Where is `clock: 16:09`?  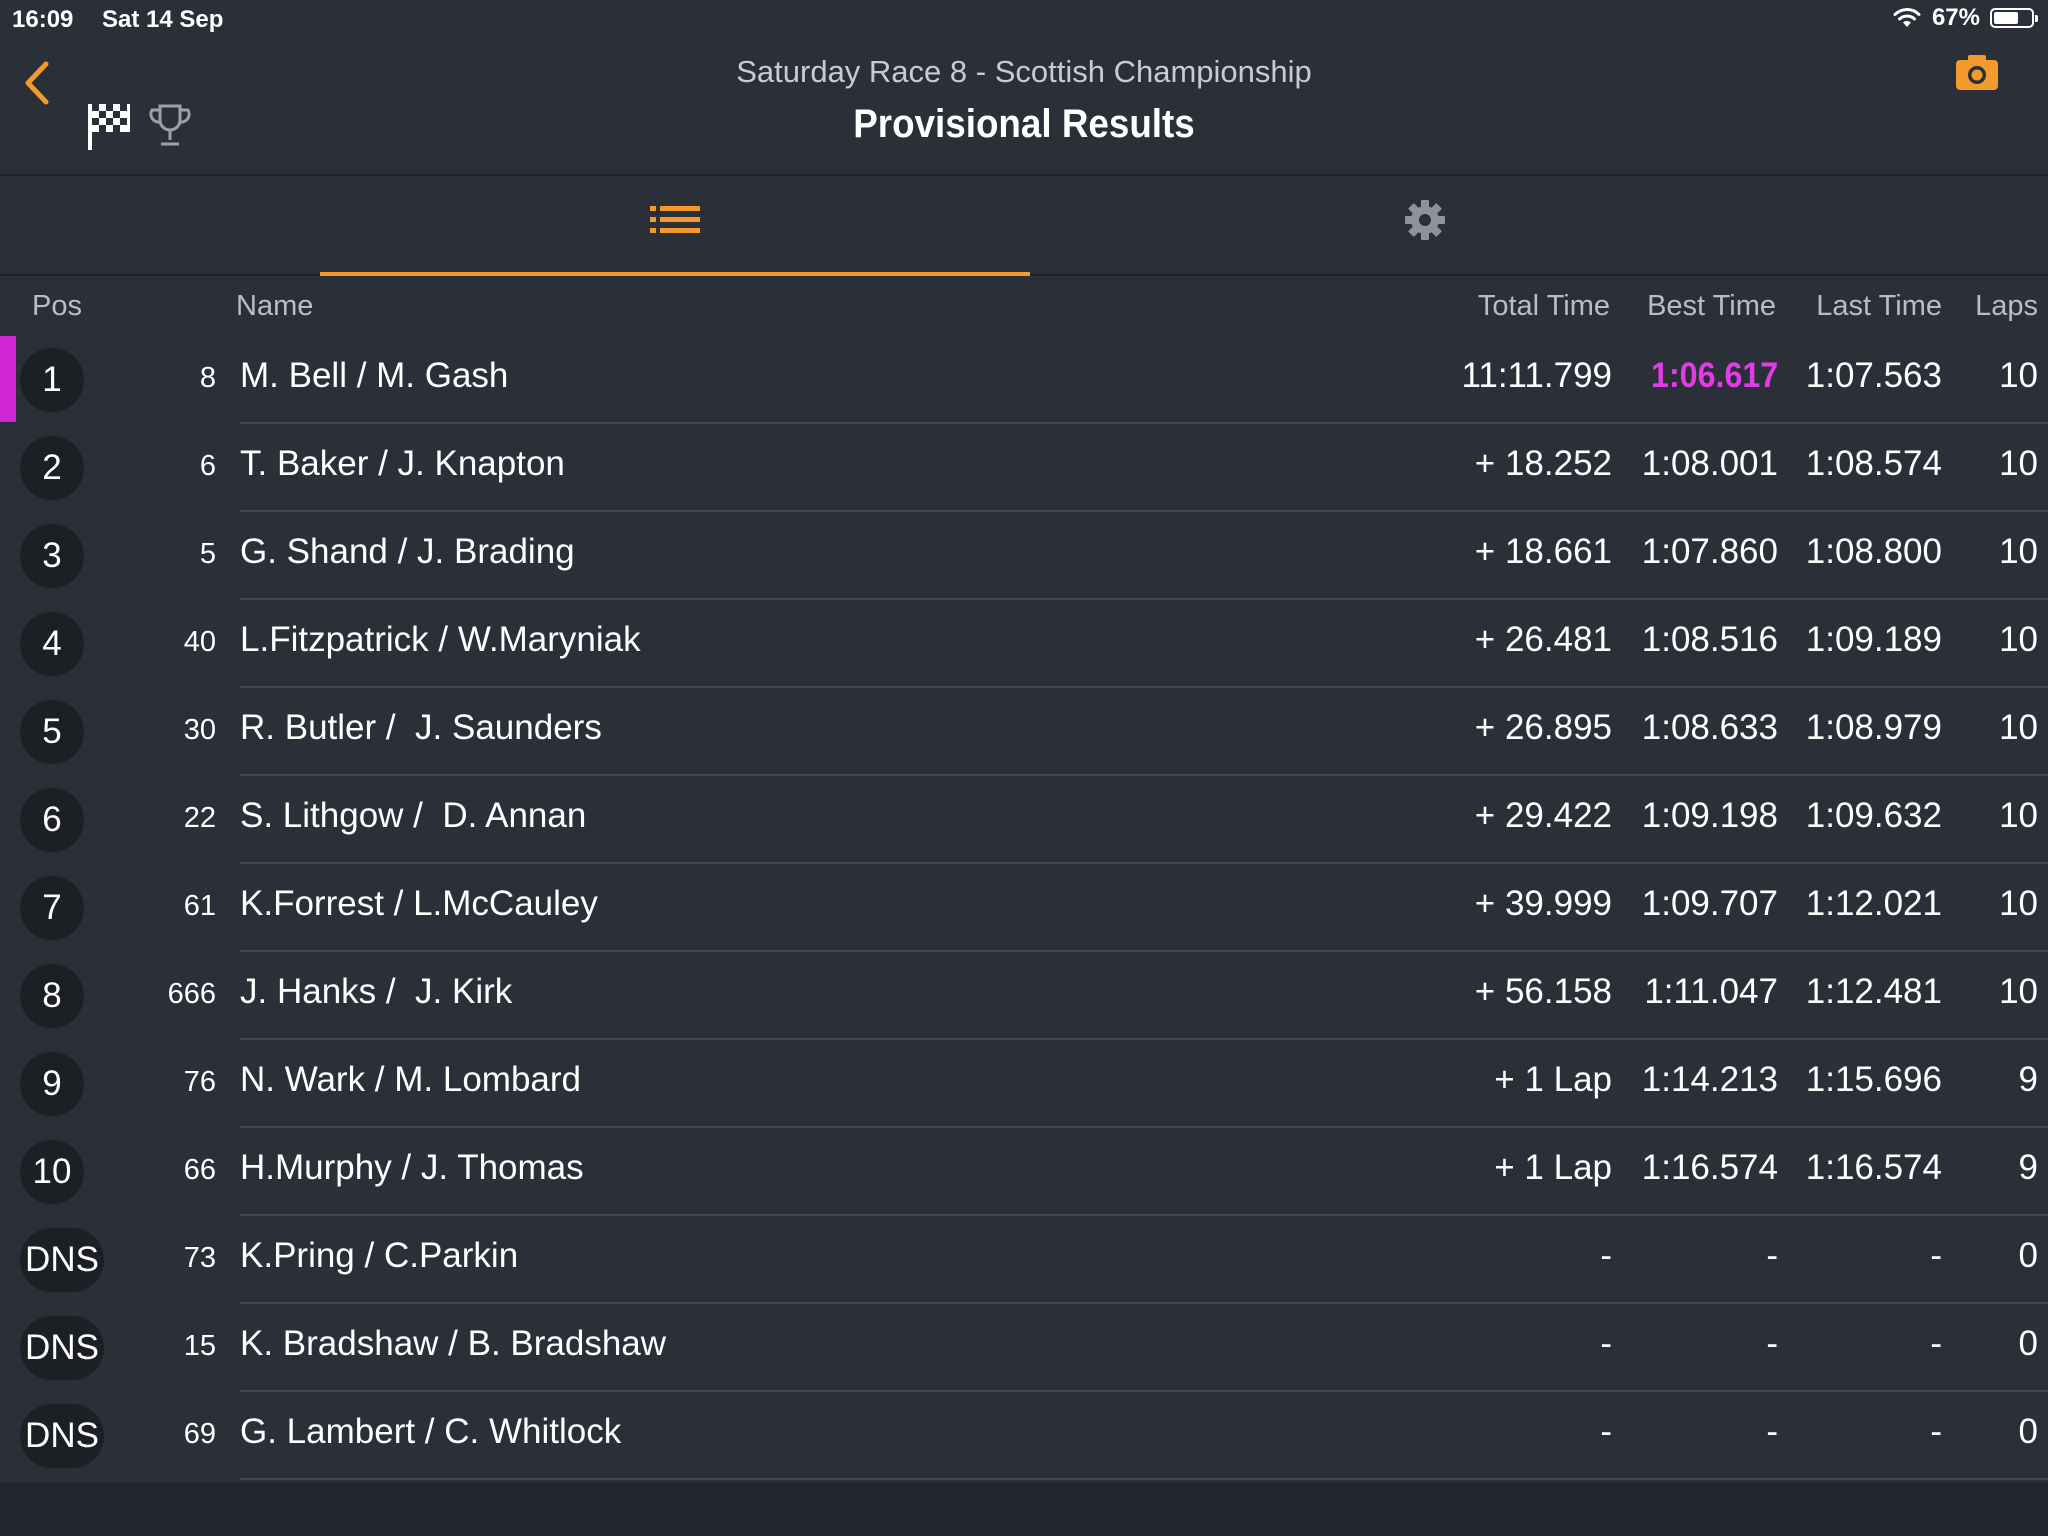 clock: 16:09 is located at coordinates (43, 19).